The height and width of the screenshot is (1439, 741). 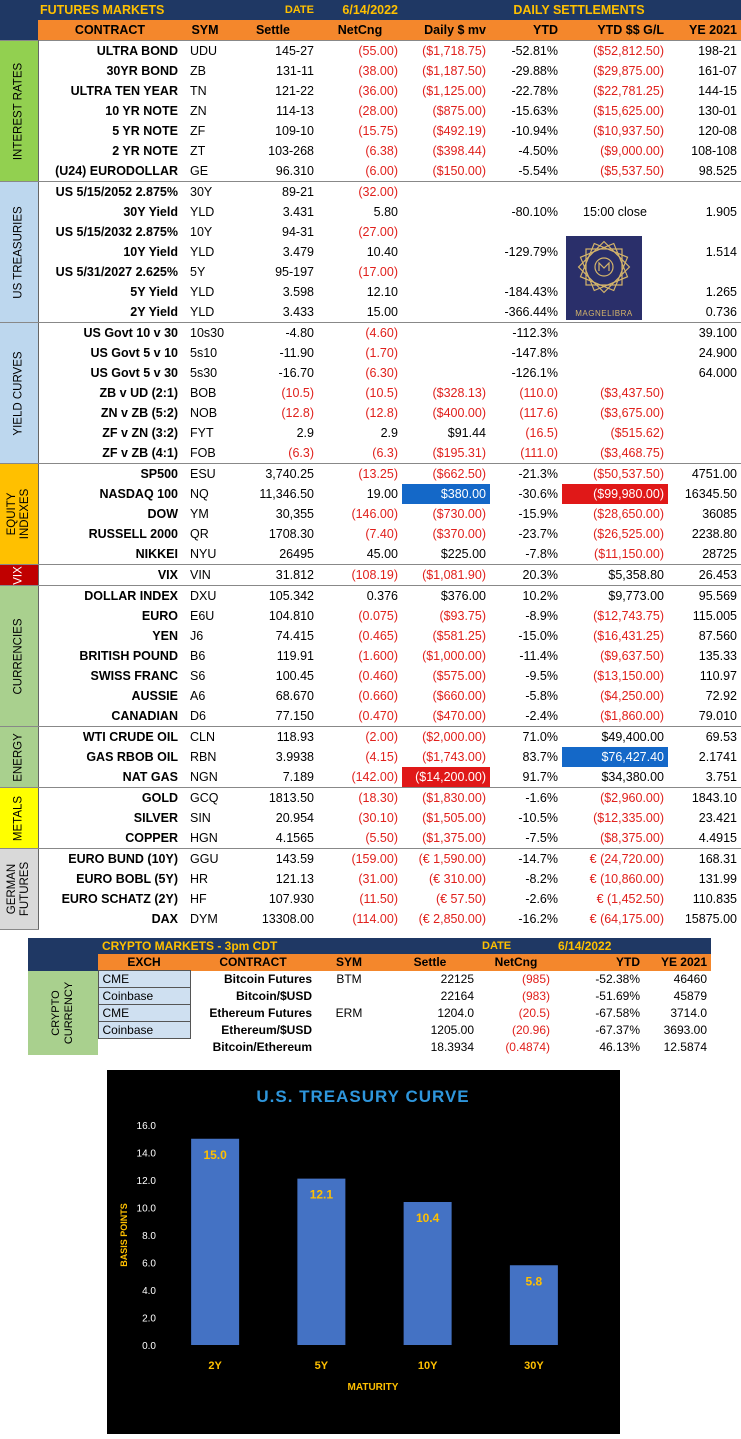 What do you see at coordinates (124, 91) in the screenshot?
I see `cell-contract: ULTRA TEN YEAR` at bounding box center [124, 91].